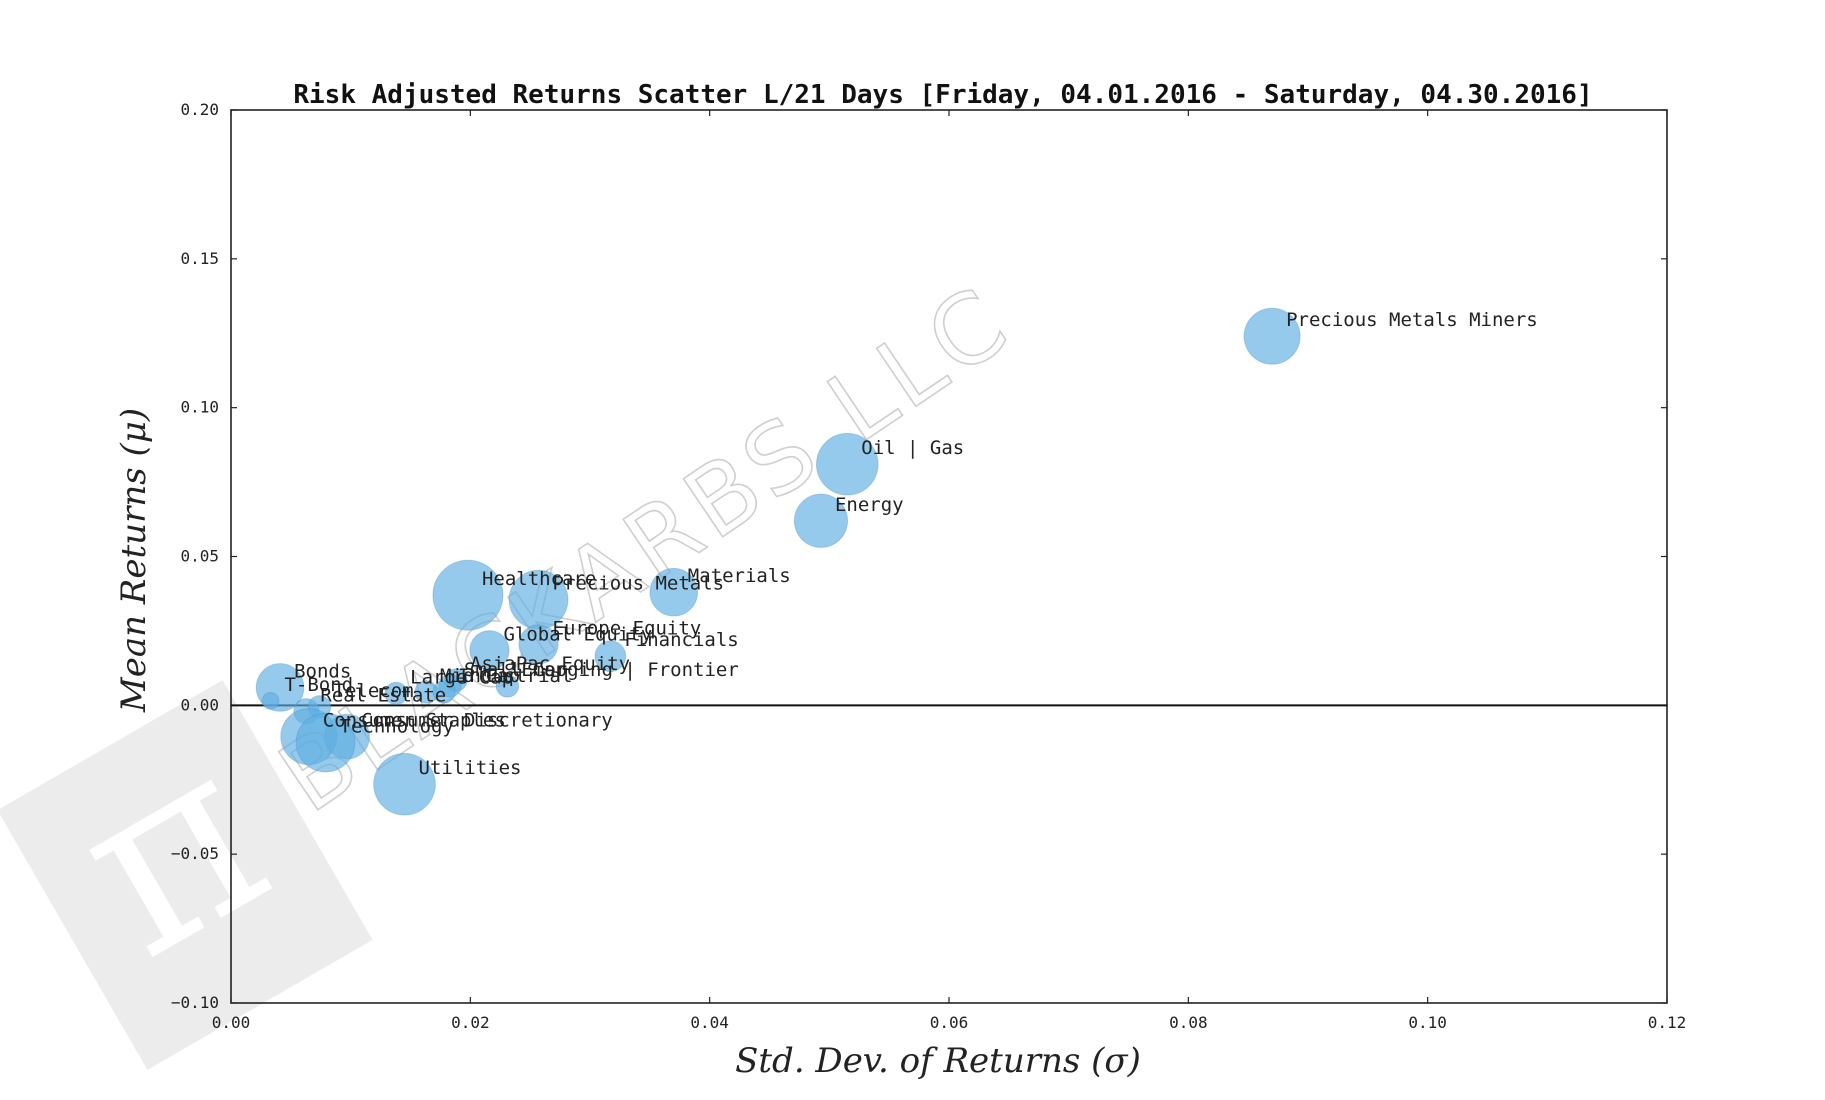  I want to click on x-tick-label: 0.08, so click(1188, 1022).